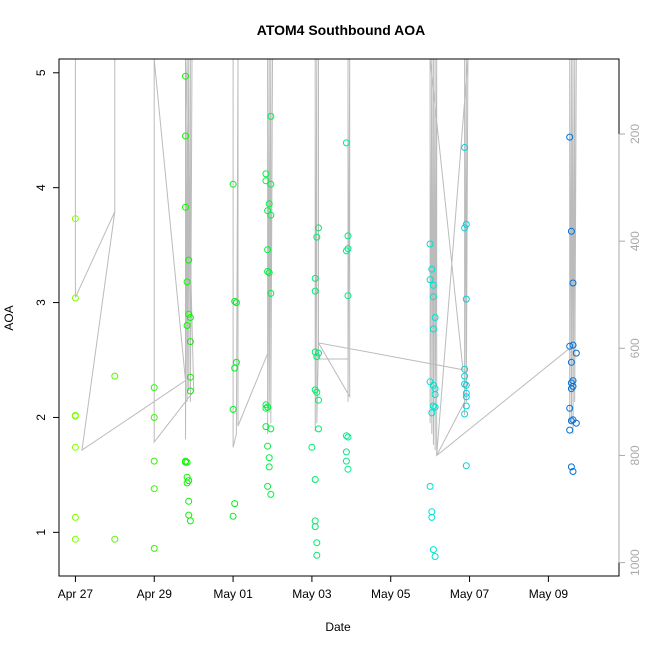  What do you see at coordinates (155, 594) in the screenshot?
I see `x-tick-label: Apr 29` at bounding box center [155, 594].